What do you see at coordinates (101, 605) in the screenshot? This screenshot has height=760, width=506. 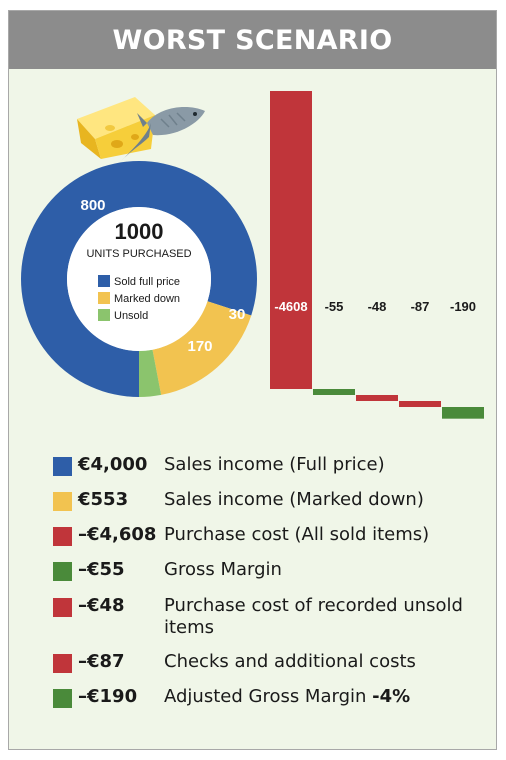 I see `legend-value-4: –€48` at bounding box center [101, 605].